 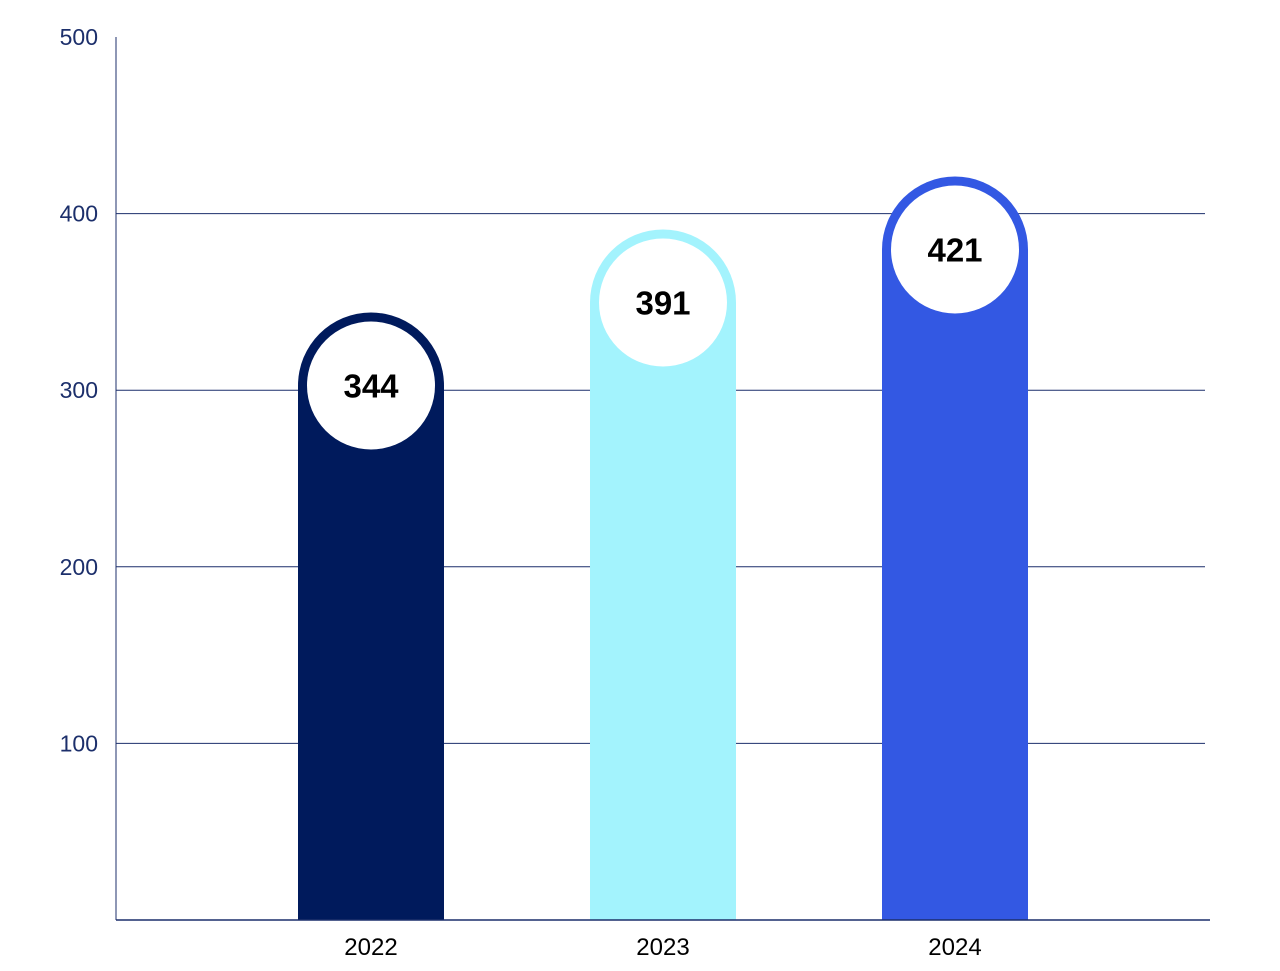 I want to click on bar-2024, so click(x=955, y=548).